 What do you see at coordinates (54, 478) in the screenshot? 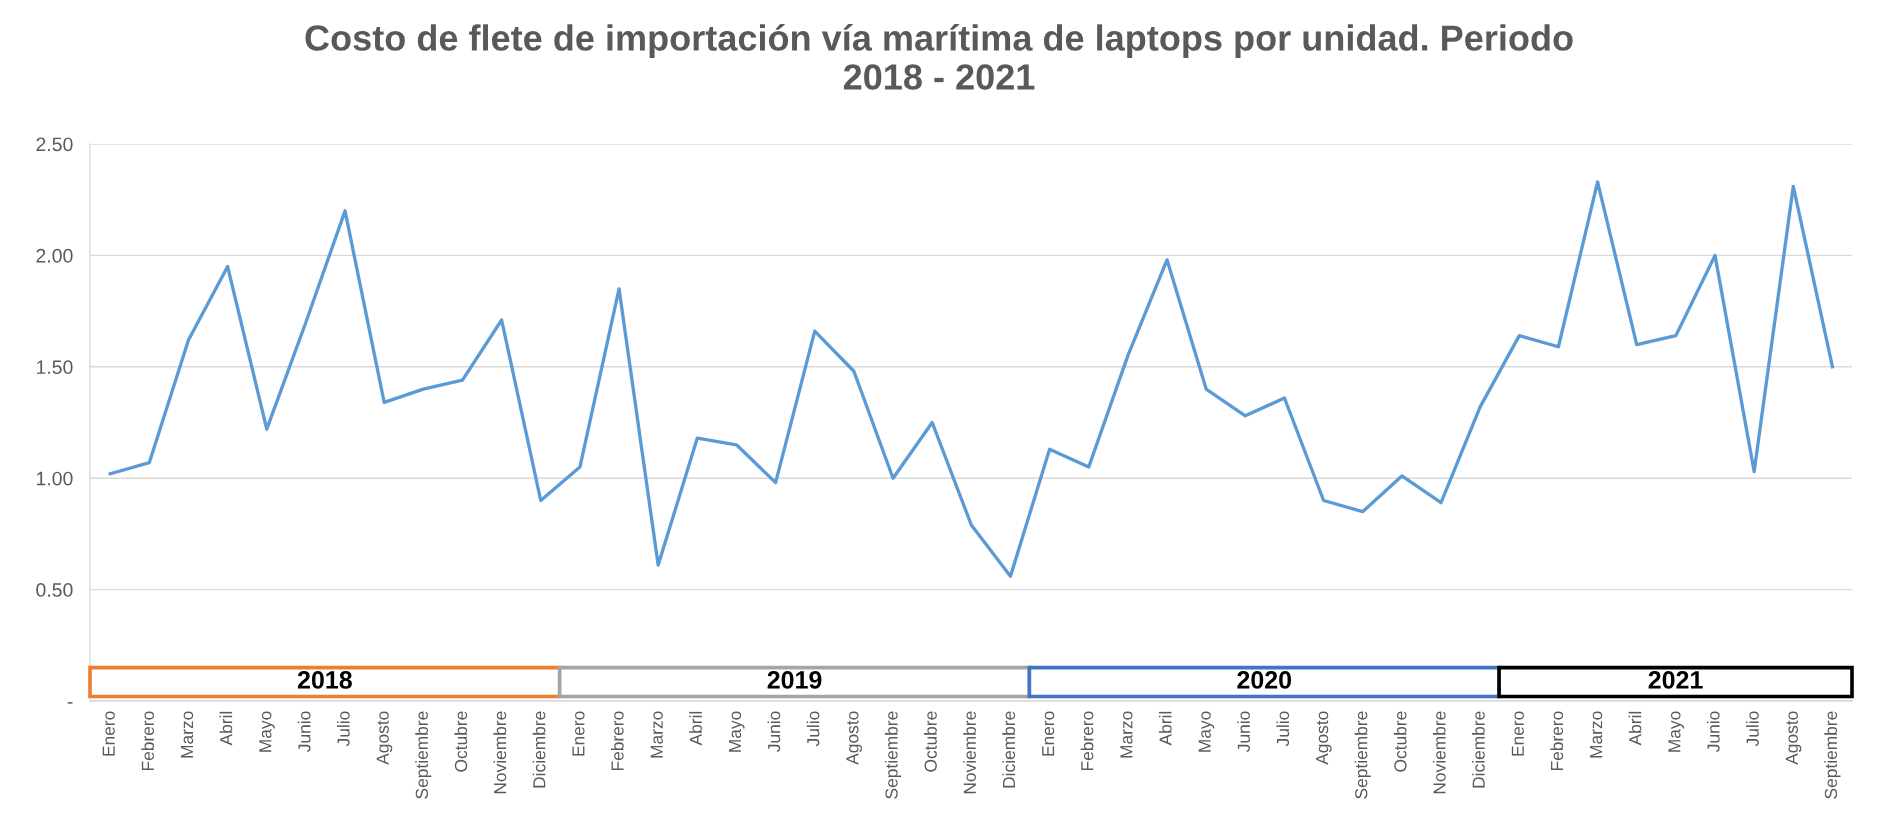
I see `y-tick-label: 1.00` at bounding box center [54, 478].